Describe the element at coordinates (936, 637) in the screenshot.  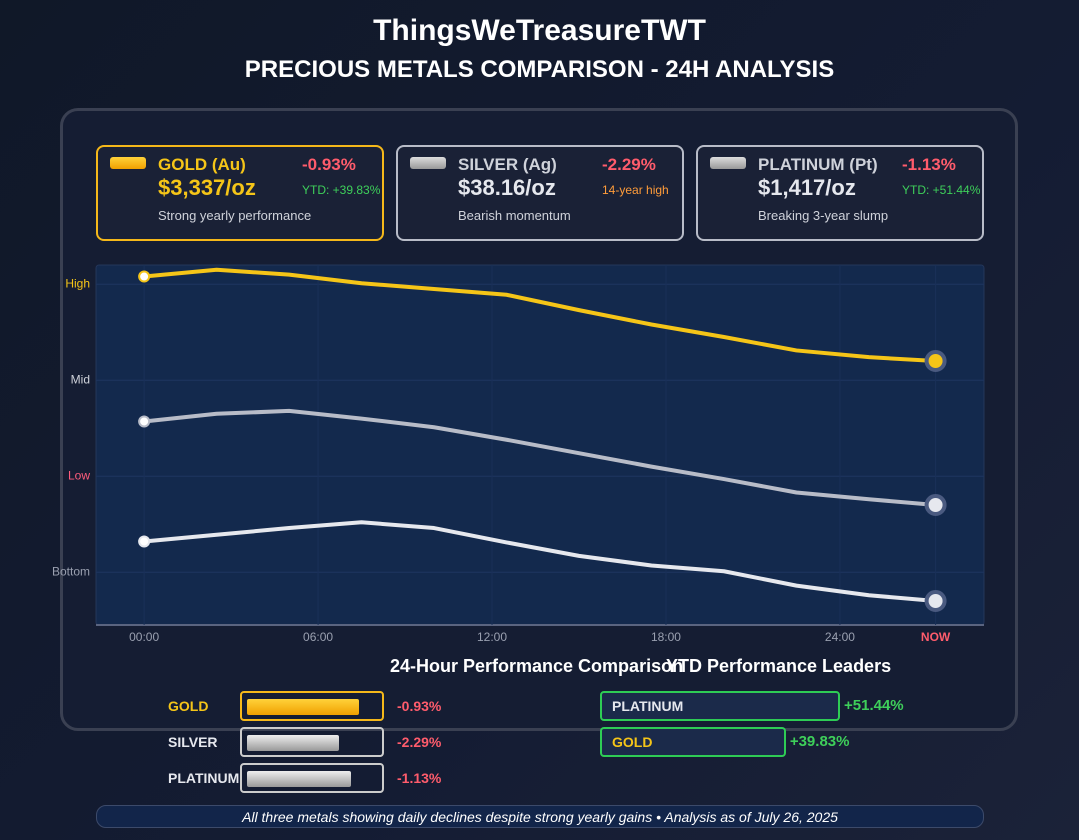
I see `x-tick-label: NOW` at that location.